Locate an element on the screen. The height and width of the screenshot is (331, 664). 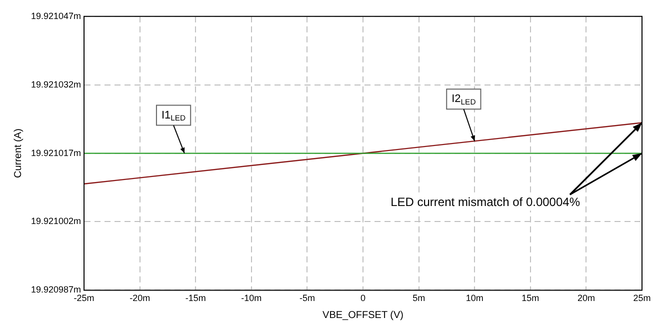
x-axis-title: VBE_OFFSET (V) is located at coordinates (363, 315).